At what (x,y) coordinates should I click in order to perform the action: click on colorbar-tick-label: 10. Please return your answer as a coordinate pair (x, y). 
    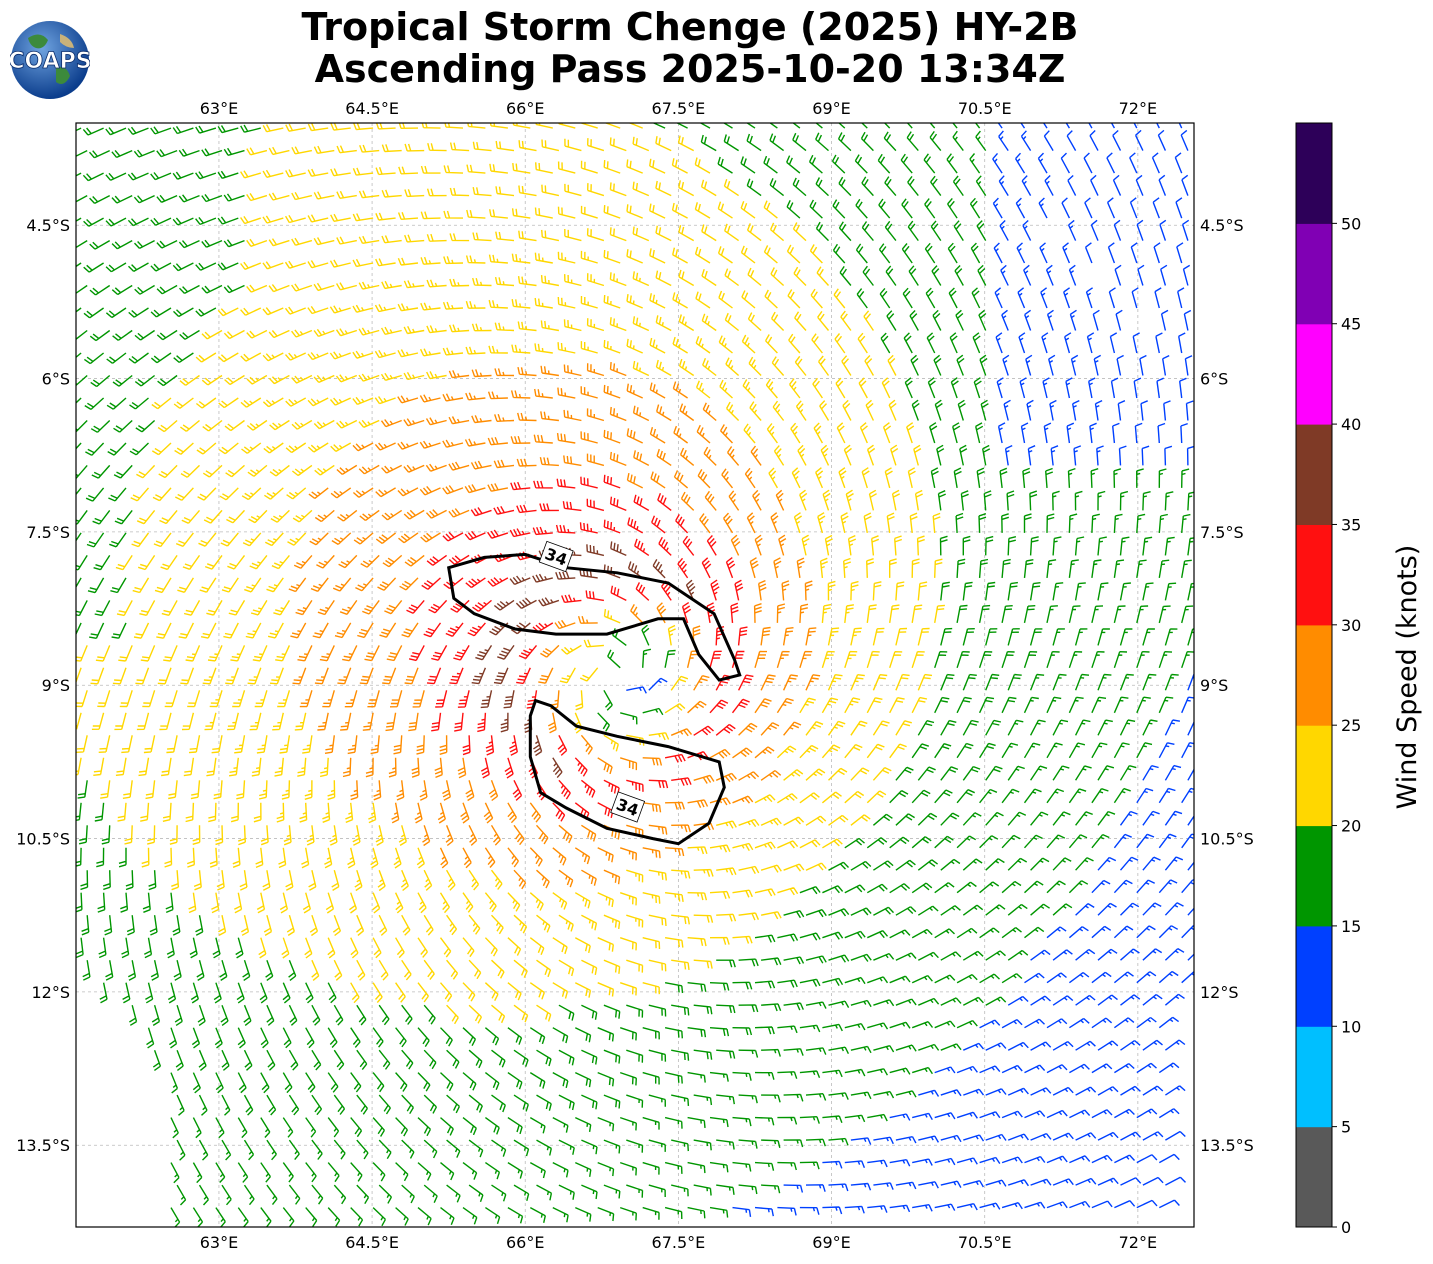
    Looking at the image, I should click on (1351, 1026).